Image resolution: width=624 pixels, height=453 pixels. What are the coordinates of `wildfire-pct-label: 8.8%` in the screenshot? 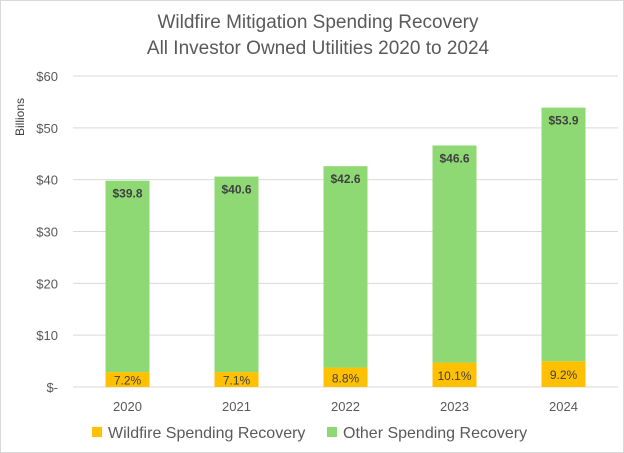 It's located at (346, 378).